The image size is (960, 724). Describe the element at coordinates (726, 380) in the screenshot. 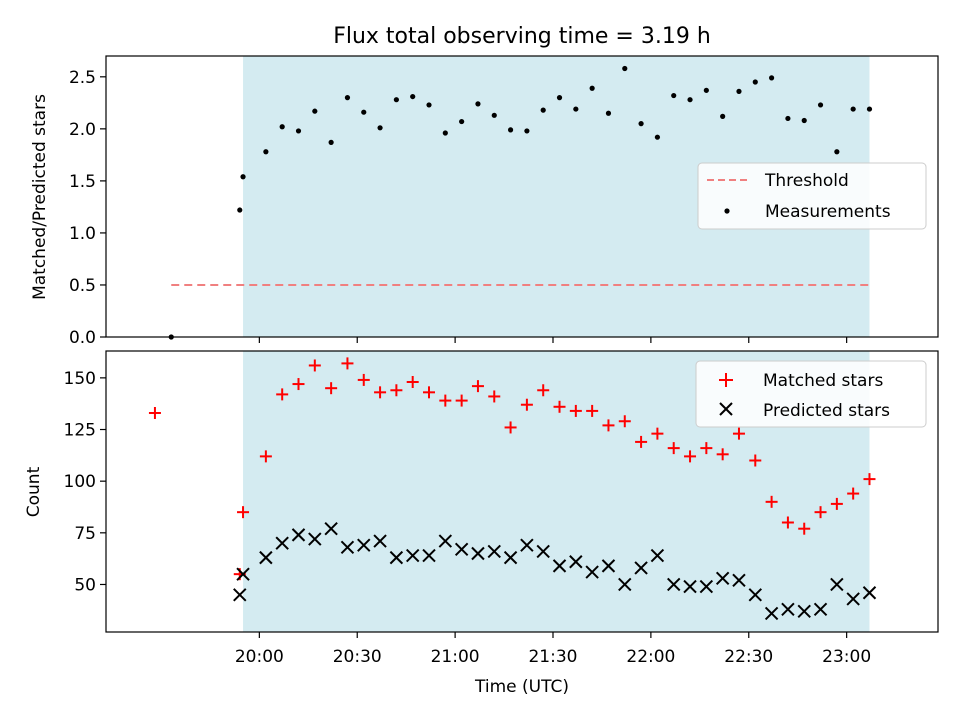

I see `matched-legend-swatch` at that location.